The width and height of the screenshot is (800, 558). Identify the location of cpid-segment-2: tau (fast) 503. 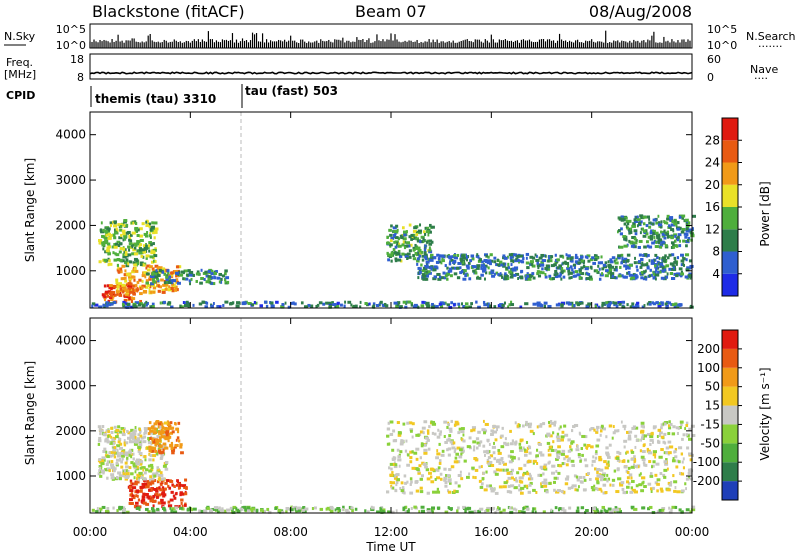
(291, 91).